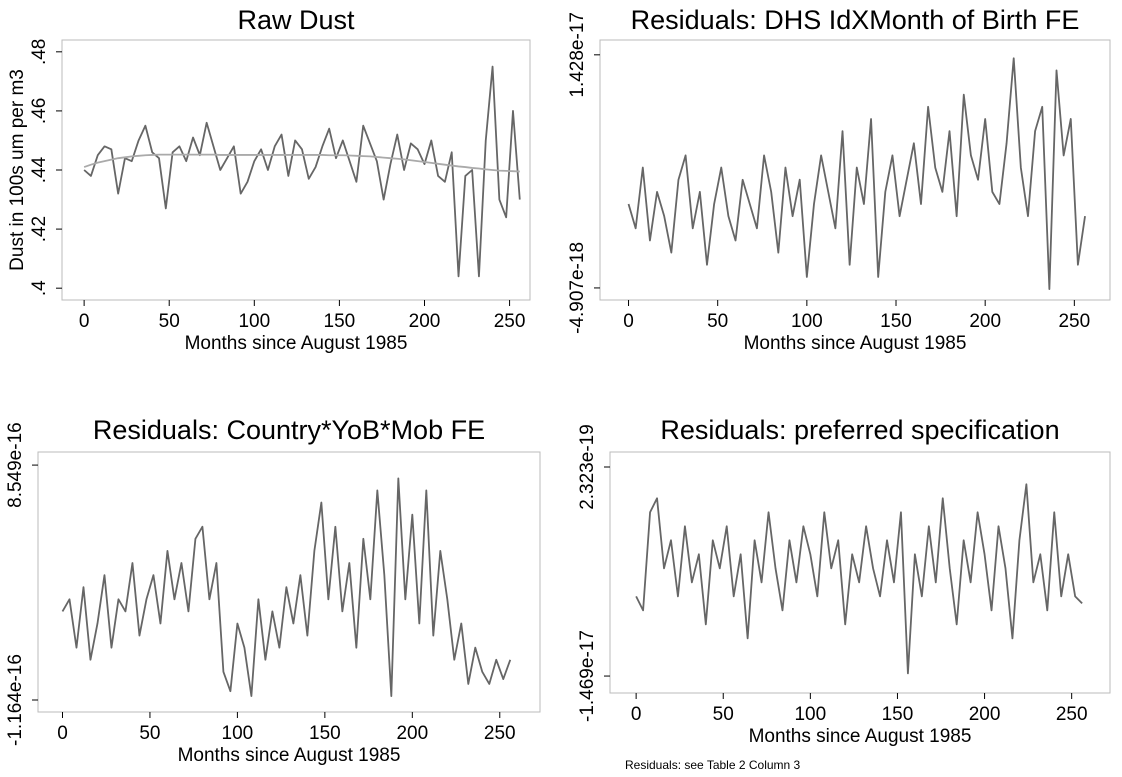  What do you see at coordinates (587, 467) in the screenshot?
I see `y-tick-label: 2.323e-19` at bounding box center [587, 467].